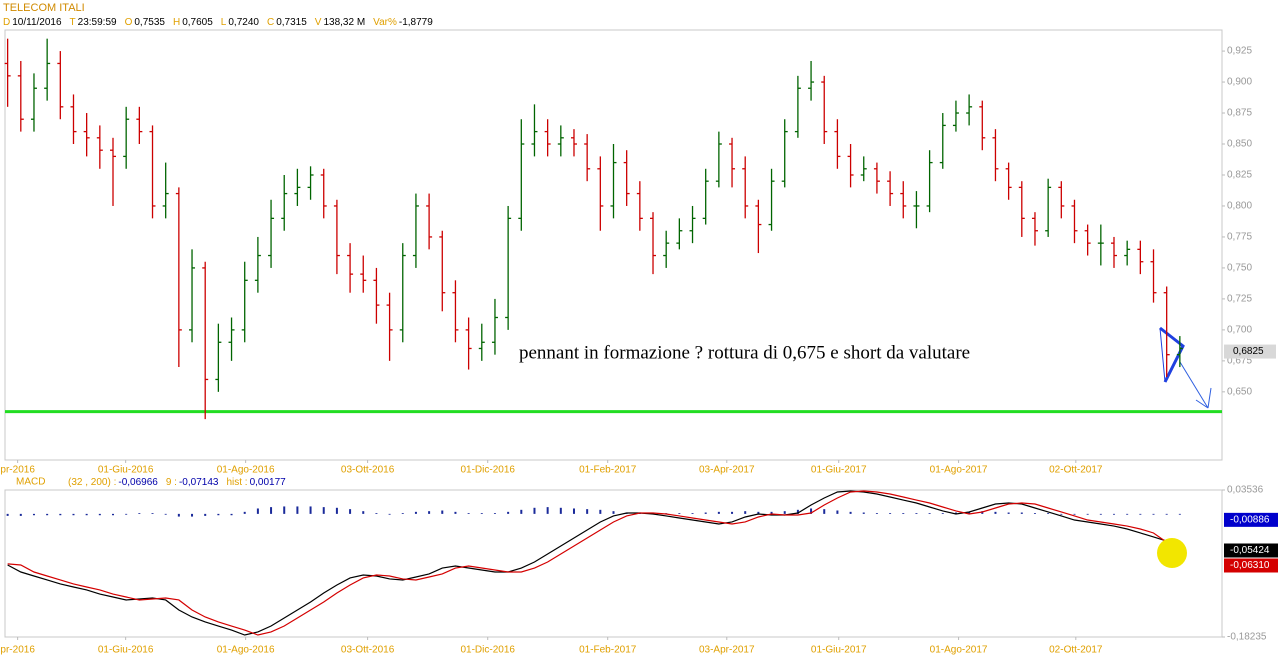 This screenshot has height=668, width=1278. I want to click on info-value: 0,00177, so click(268, 482).